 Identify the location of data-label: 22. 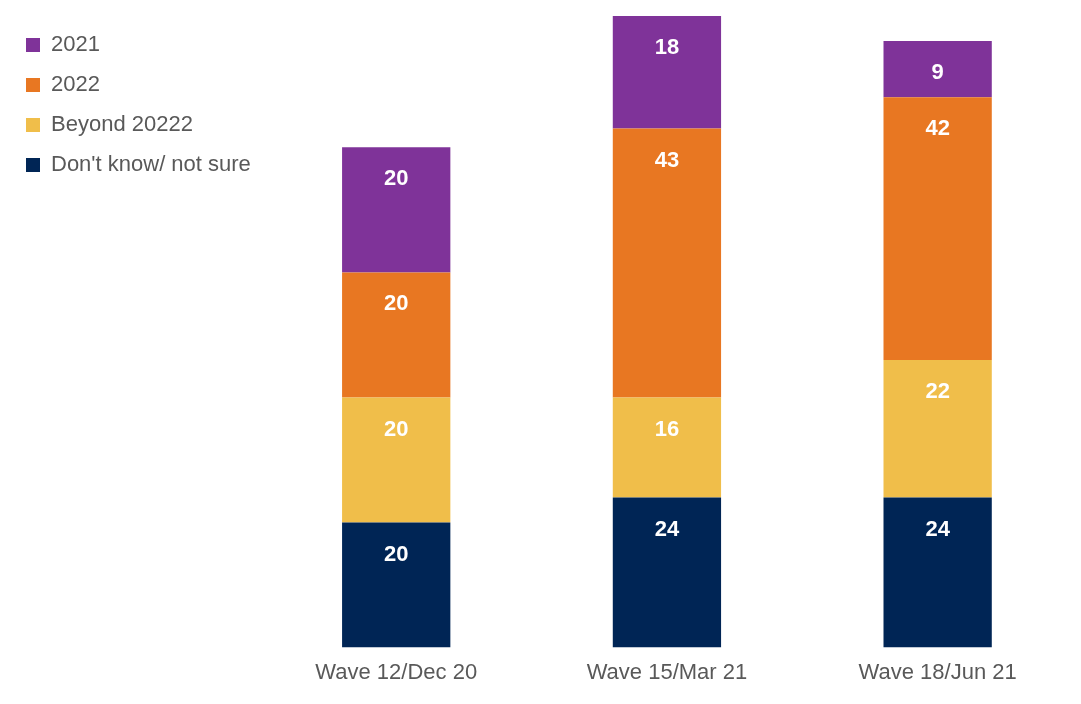
(937, 390).